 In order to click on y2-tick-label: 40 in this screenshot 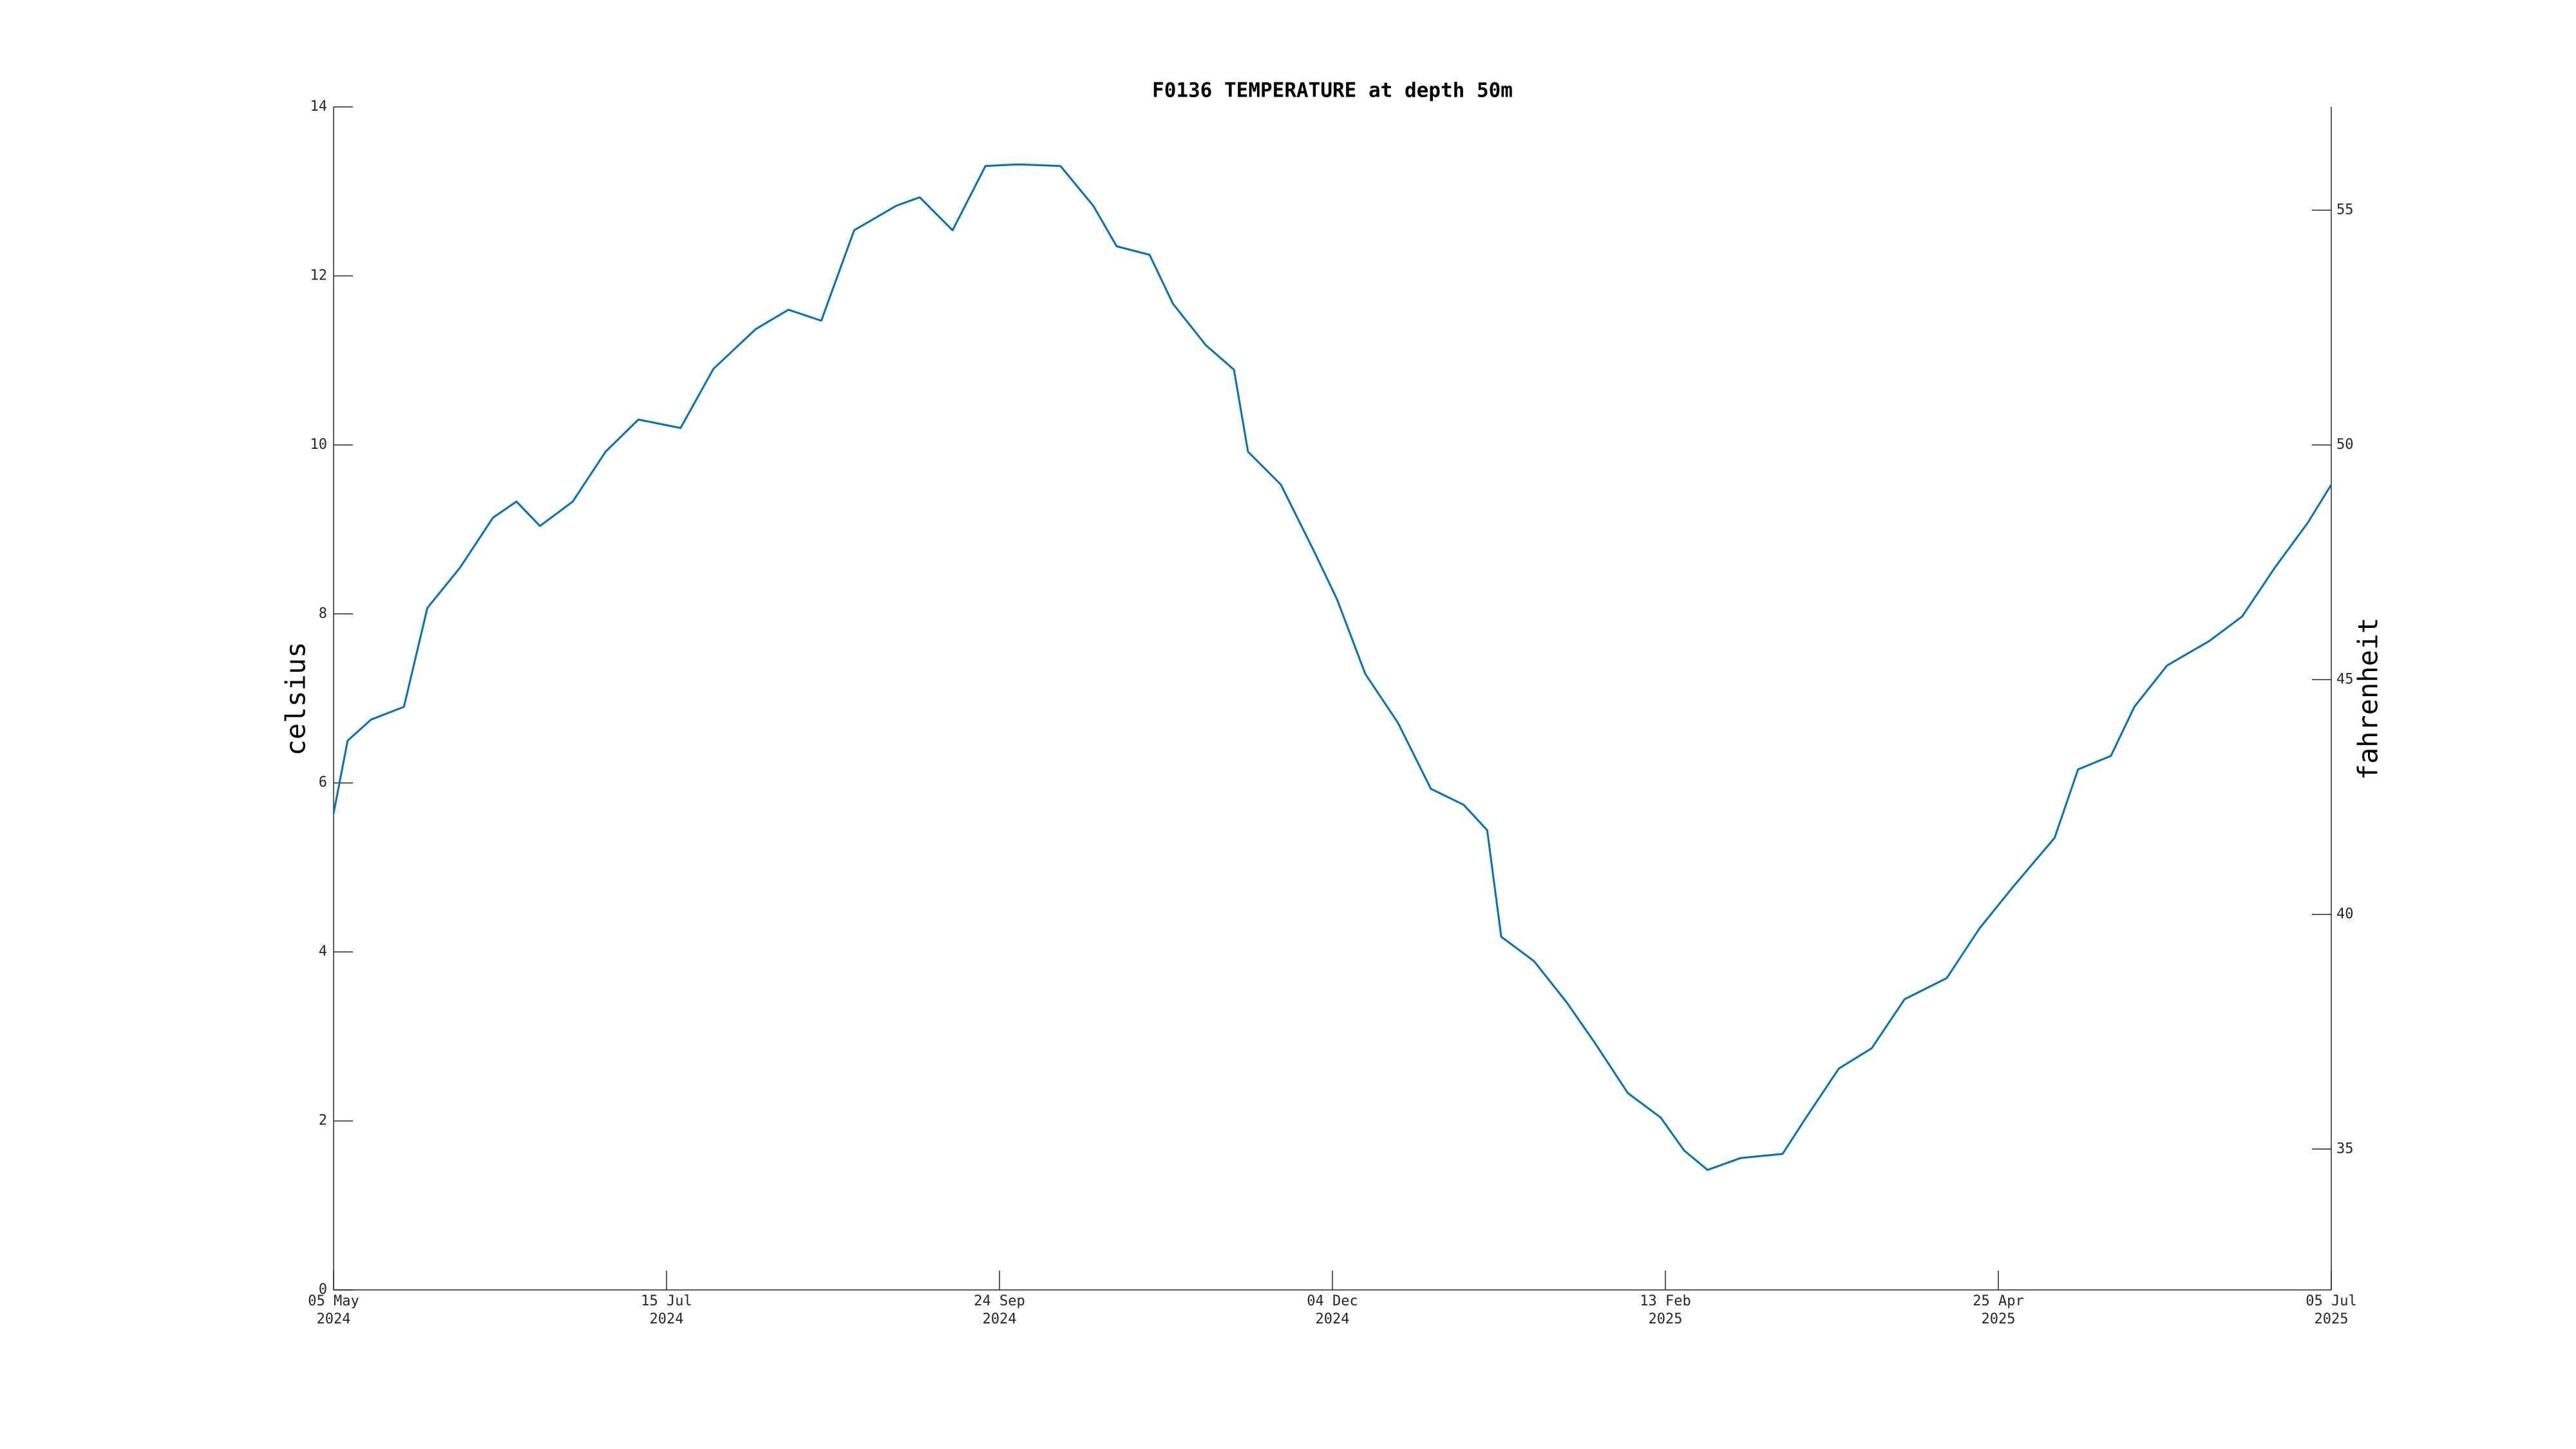, I will do `click(2345, 914)`.